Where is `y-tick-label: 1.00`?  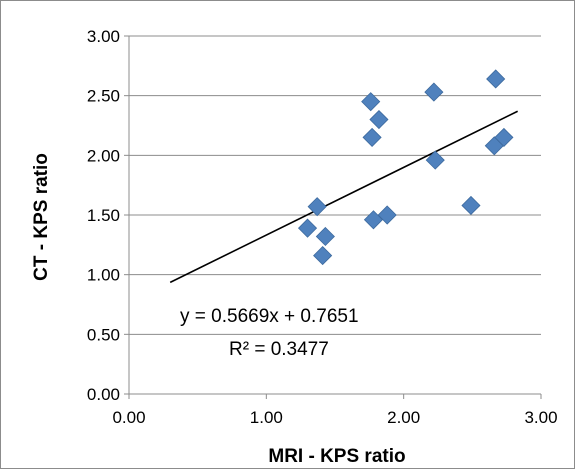 y-tick-label: 1.00 is located at coordinates (103, 275).